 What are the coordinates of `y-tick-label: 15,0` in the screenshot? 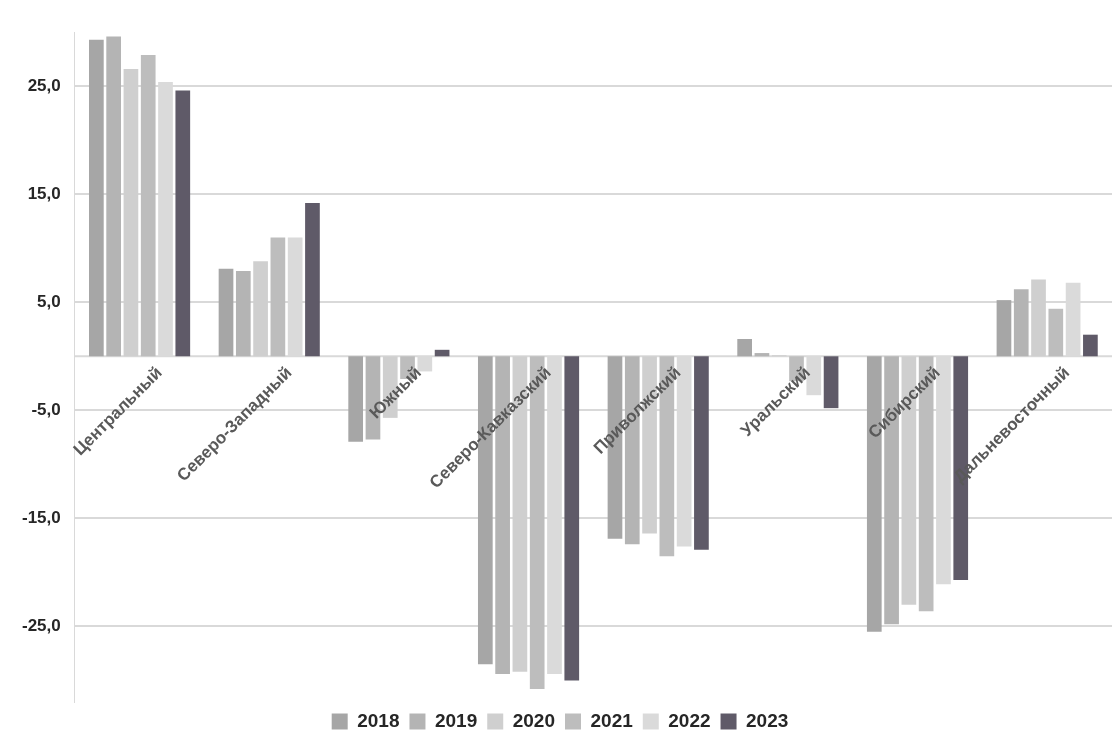 It's located at (44, 193).